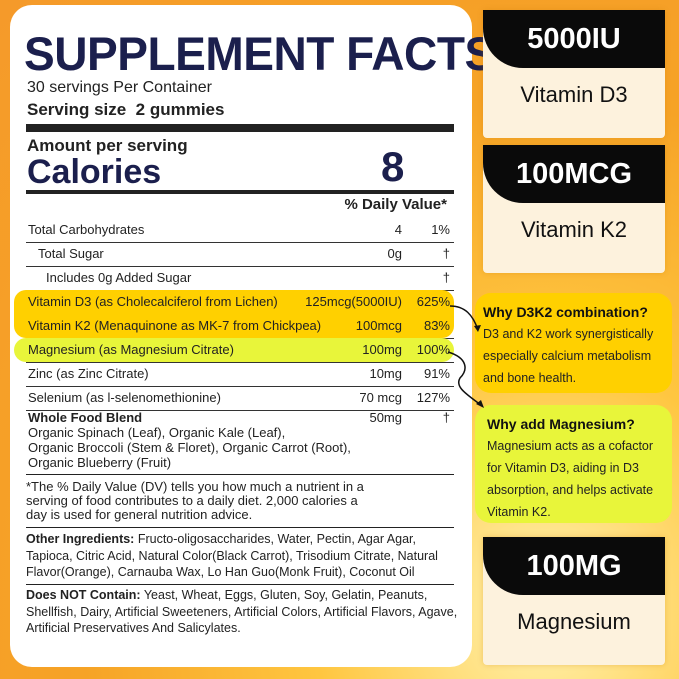 The width and height of the screenshot is (679, 679). What do you see at coordinates (398, 229) in the screenshot?
I see `nutrient-amount: 4` at bounding box center [398, 229].